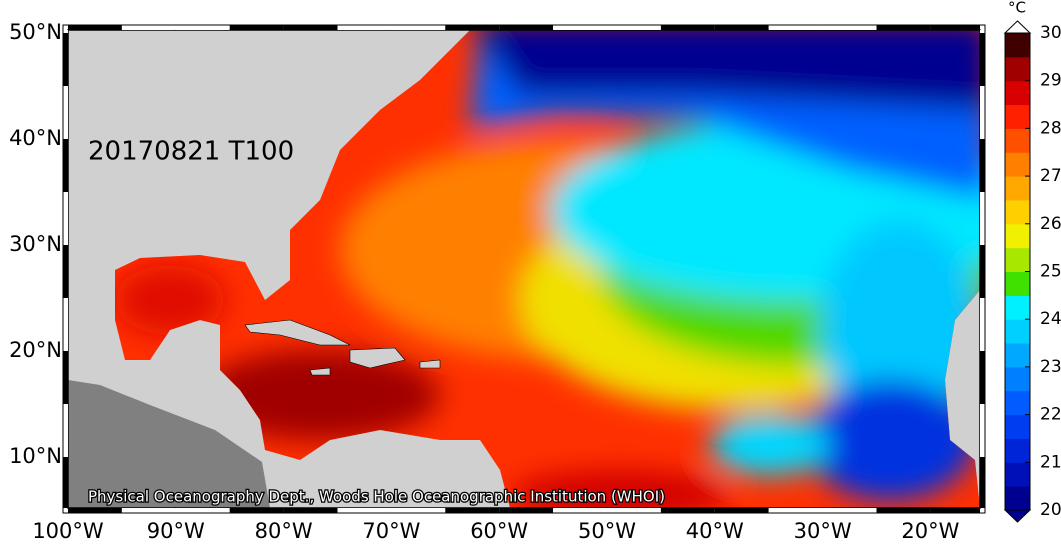 The height and width of the screenshot is (546, 1061). Describe the element at coordinates (191, 152) in the screenshot. I see `map-label: 20170821 T100` at that location.